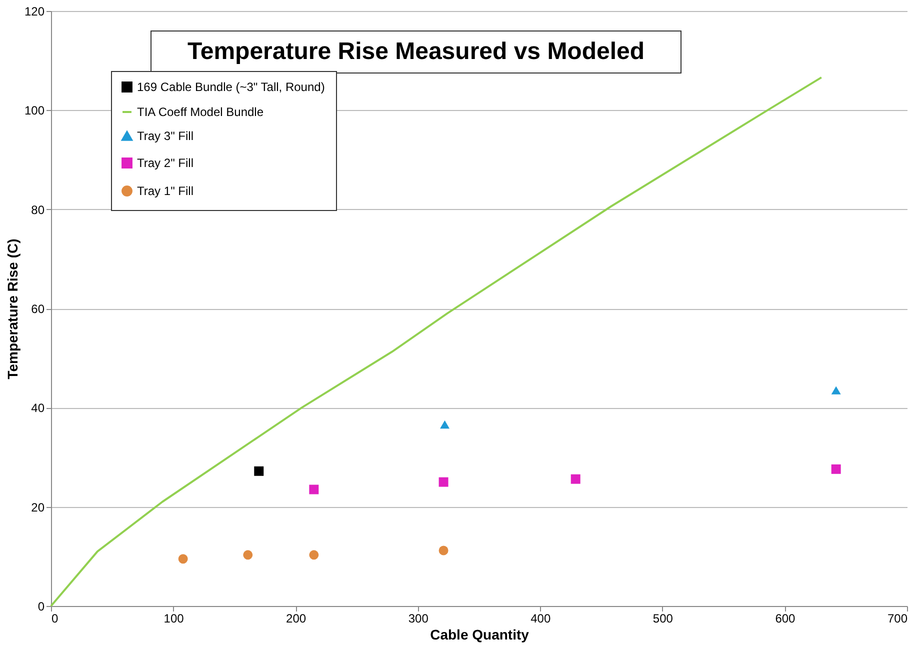  Describe the element at coordinates (296, 619) in the screenshot. I see `x-tick-label: 200` at that location.